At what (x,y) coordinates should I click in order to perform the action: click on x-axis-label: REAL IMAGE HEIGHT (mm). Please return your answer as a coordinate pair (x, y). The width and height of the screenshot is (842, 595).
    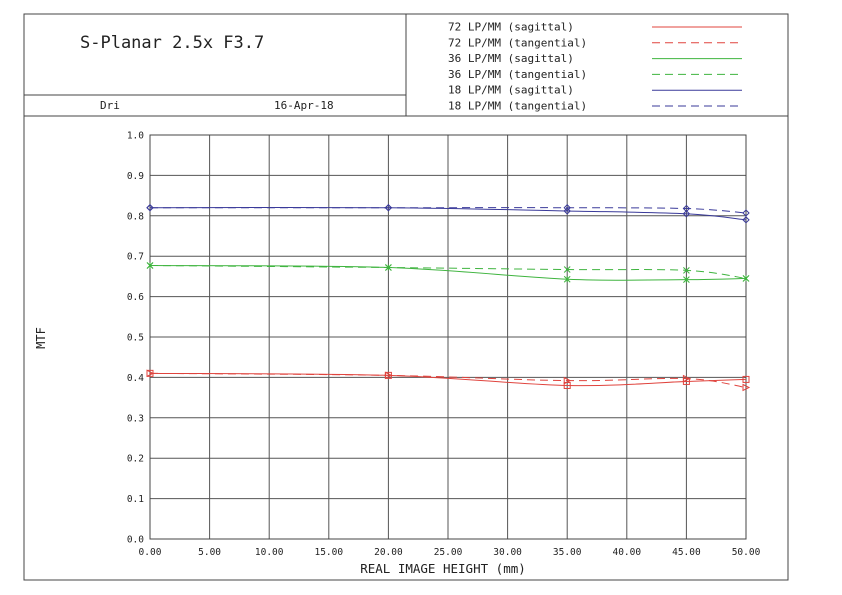
    Looking at the image, I should click on (443, 568).